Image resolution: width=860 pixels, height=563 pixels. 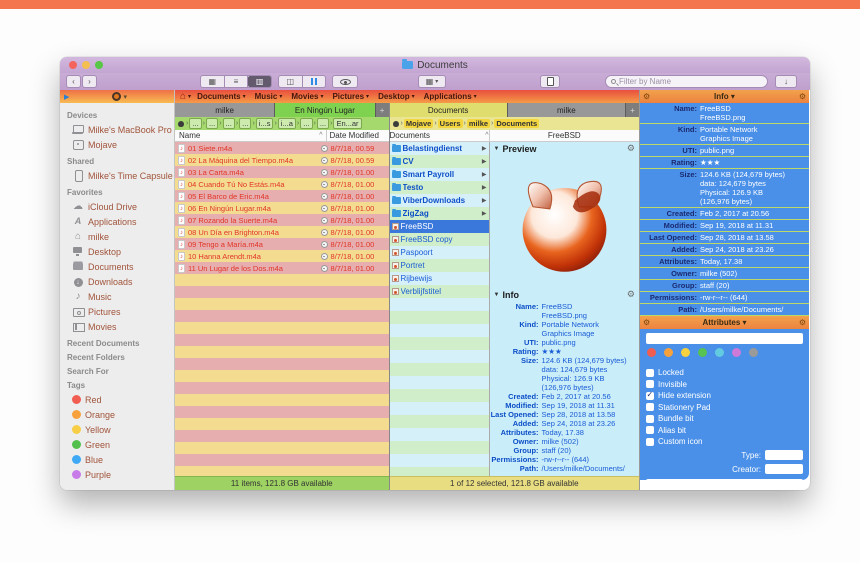 What do you see at coordinates (724, 338) in the screenshot?
I see `filename-input` at bounding box center [724, 338].